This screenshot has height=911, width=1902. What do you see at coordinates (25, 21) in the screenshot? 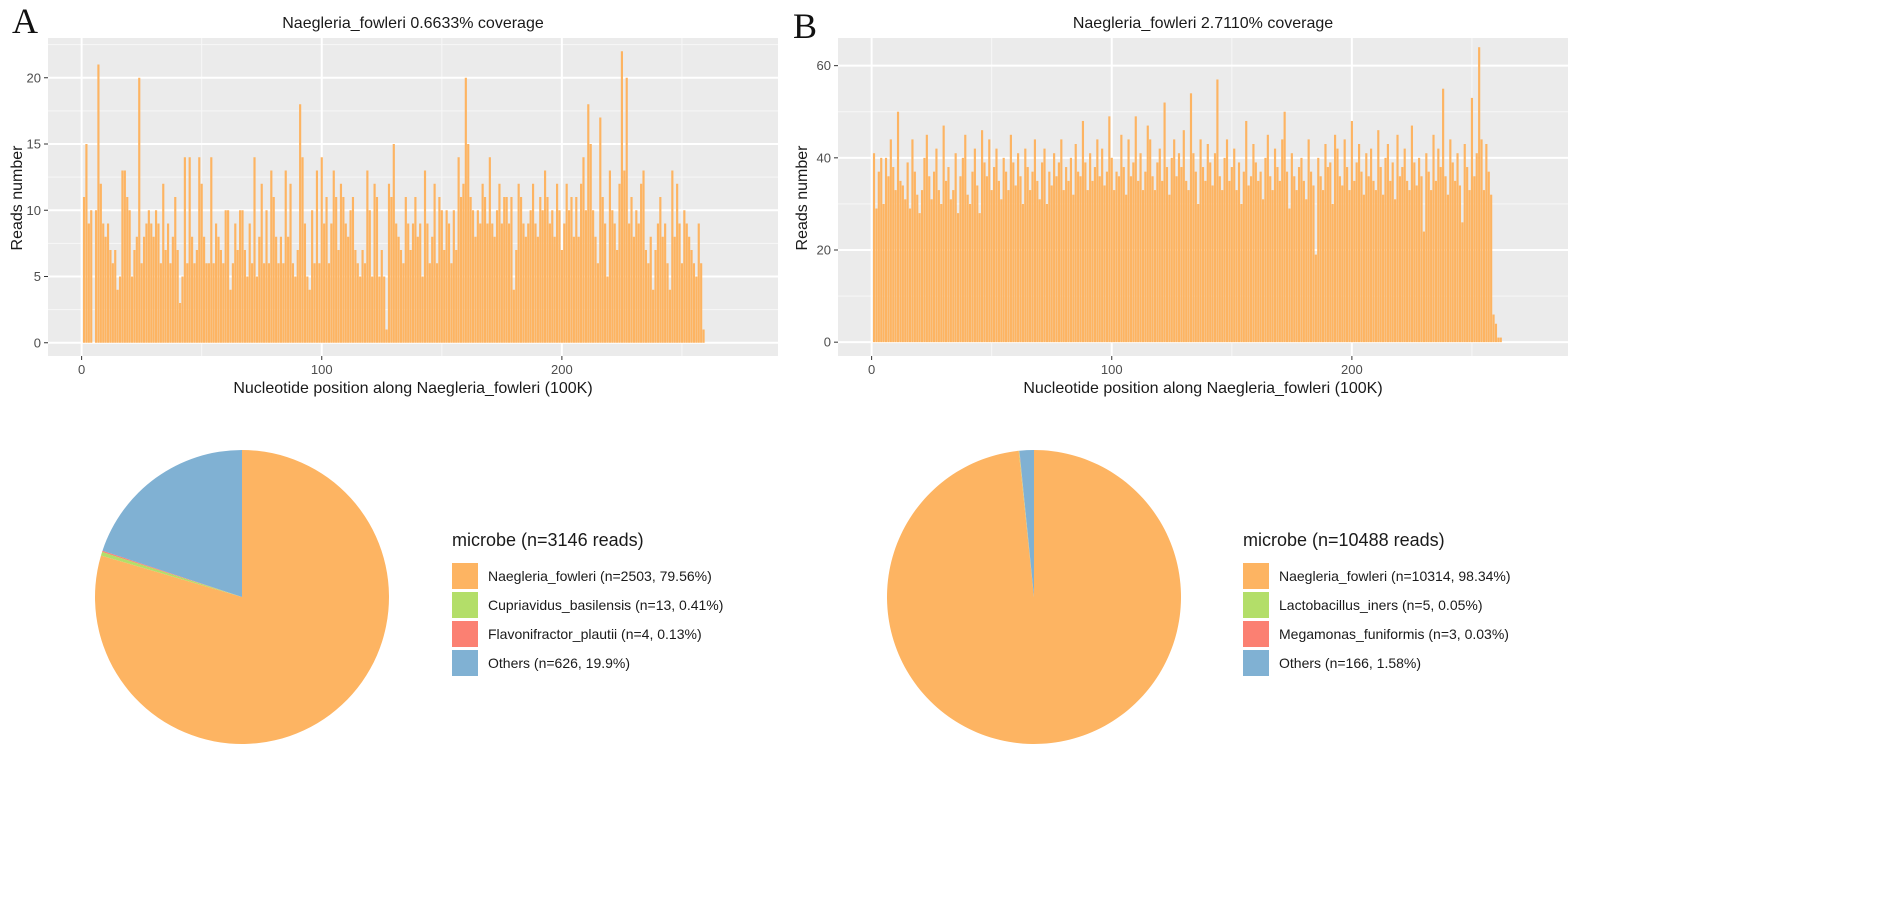
I see `panel-letter-a: A` at bounding box center [25, 21].